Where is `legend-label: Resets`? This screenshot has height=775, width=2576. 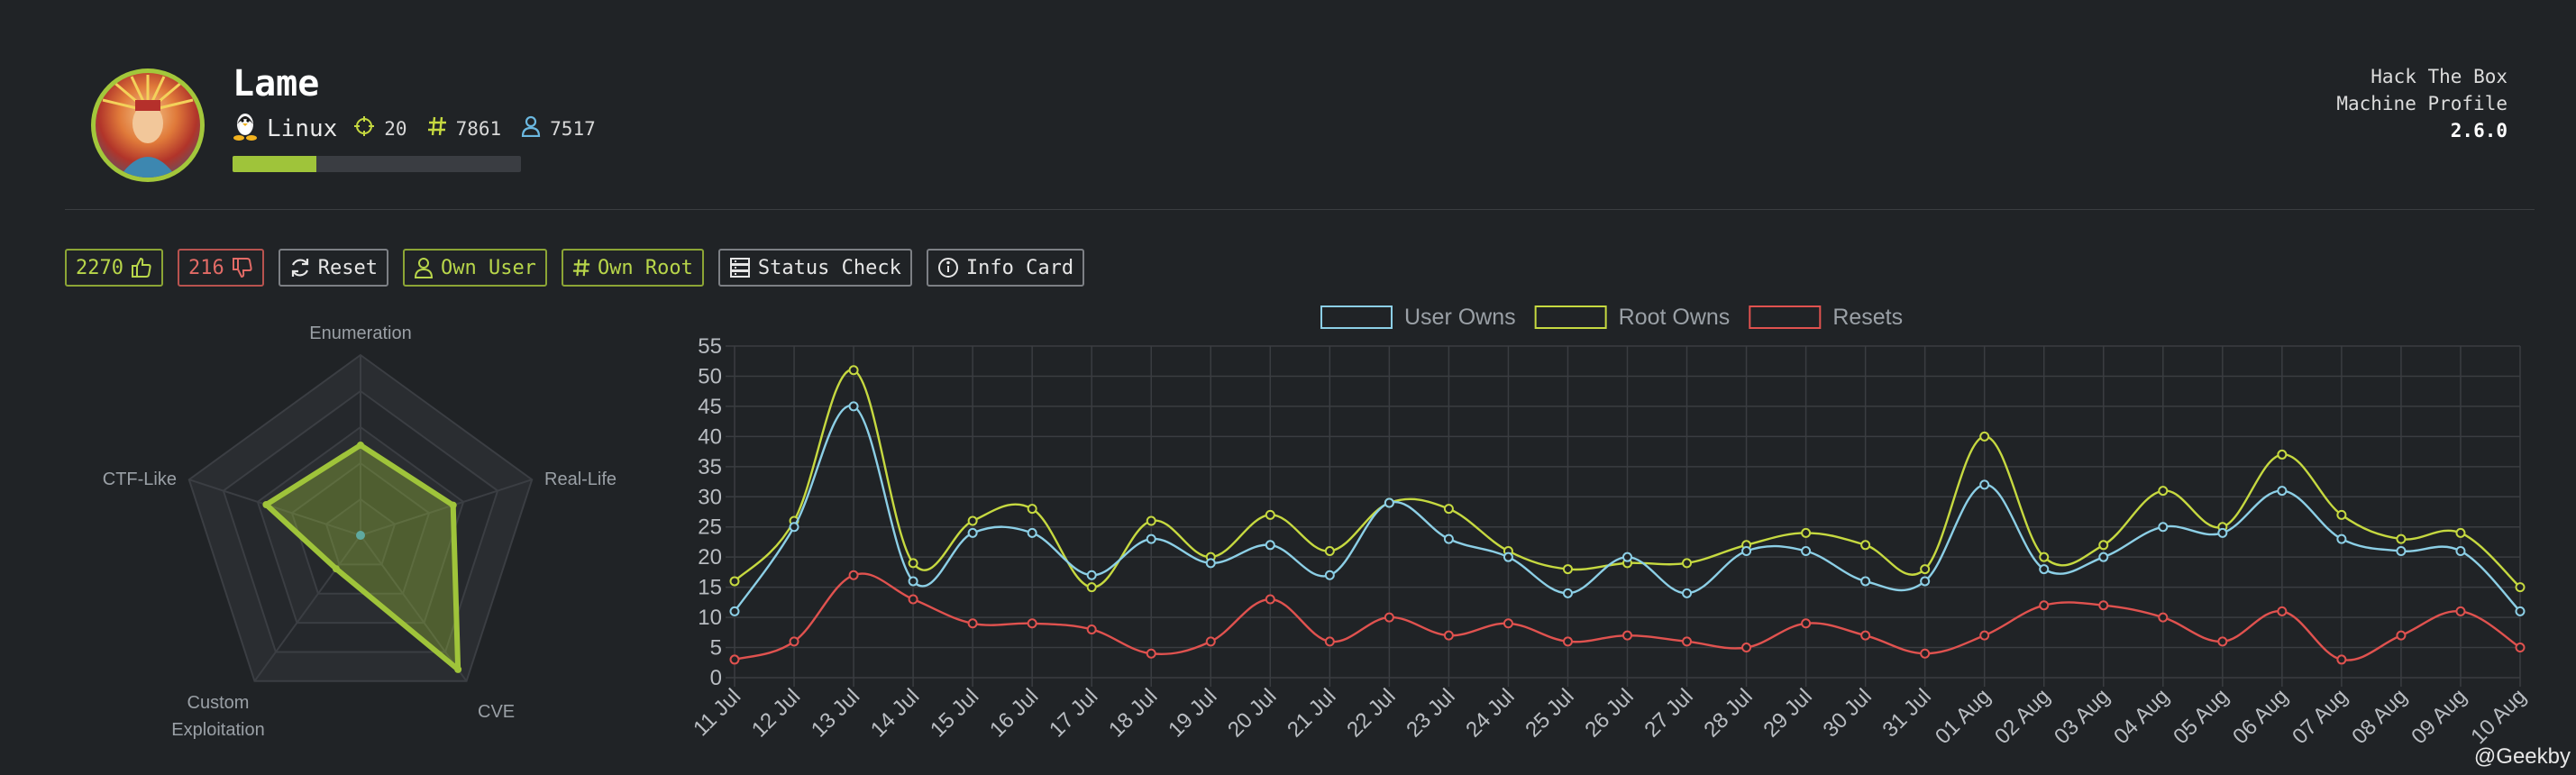
legend-label: Resets is located at coordinates (1868, 317).